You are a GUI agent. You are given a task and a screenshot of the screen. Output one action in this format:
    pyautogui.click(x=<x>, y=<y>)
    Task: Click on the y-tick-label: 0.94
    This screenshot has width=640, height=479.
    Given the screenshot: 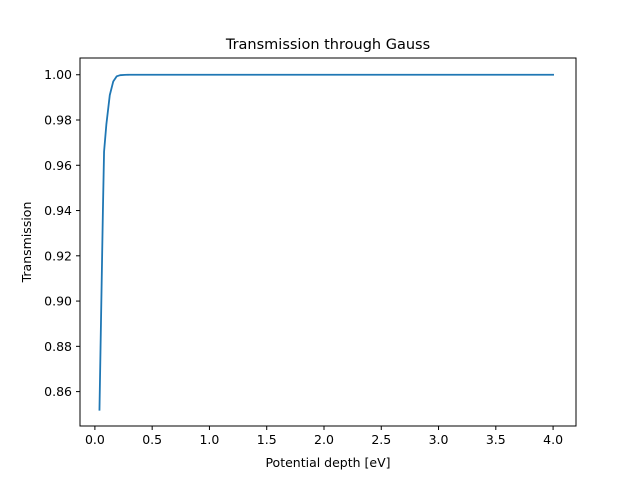 What is the action you would take?
    pyautogui.click(x=58, y=210)
    